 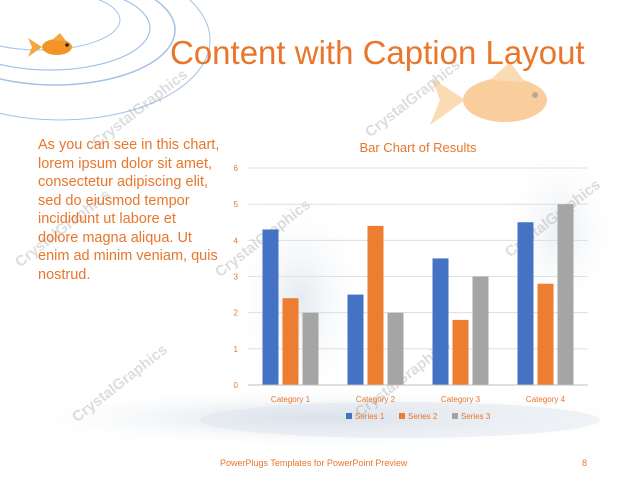 What do you see at coordinates (461, 399) in the screenshot?
I see `x-tick-label: Category 3` at bounding box center [461, 399].